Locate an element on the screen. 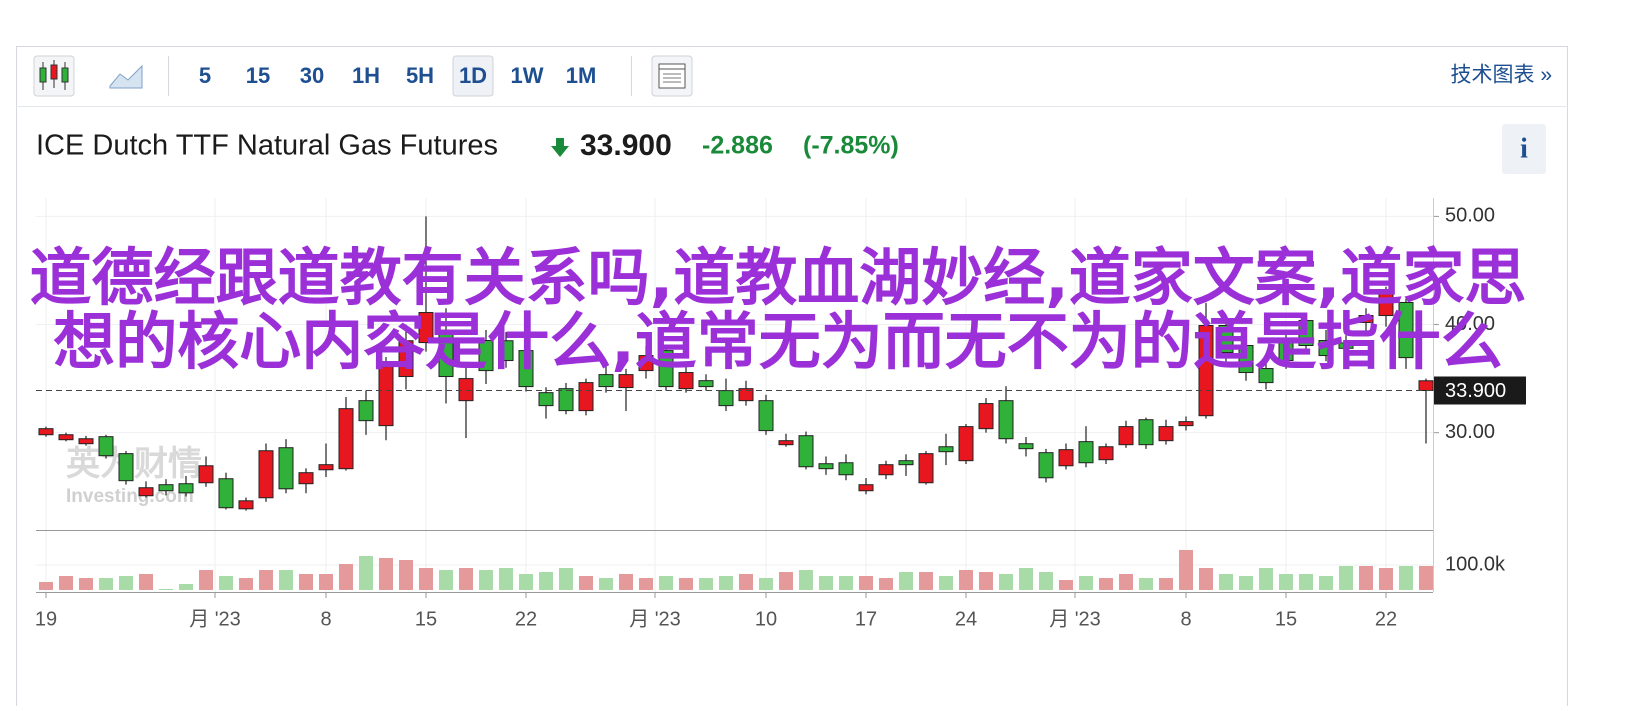 This screenshot has width=1634, height=711. layout-icon is located at coordinates (672, 76).